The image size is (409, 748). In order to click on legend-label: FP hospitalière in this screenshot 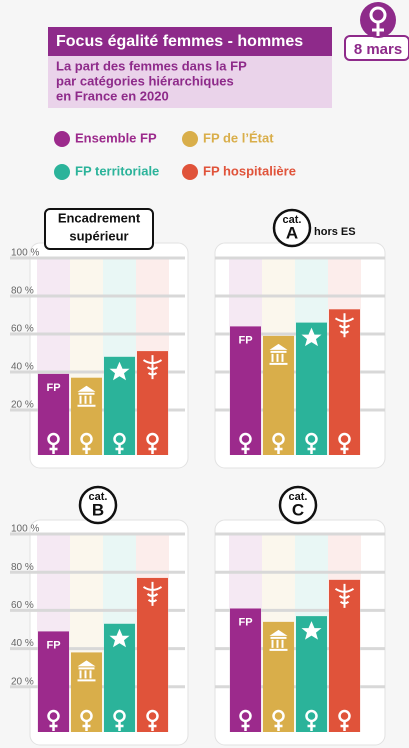, I will do `click(249, 170)`.